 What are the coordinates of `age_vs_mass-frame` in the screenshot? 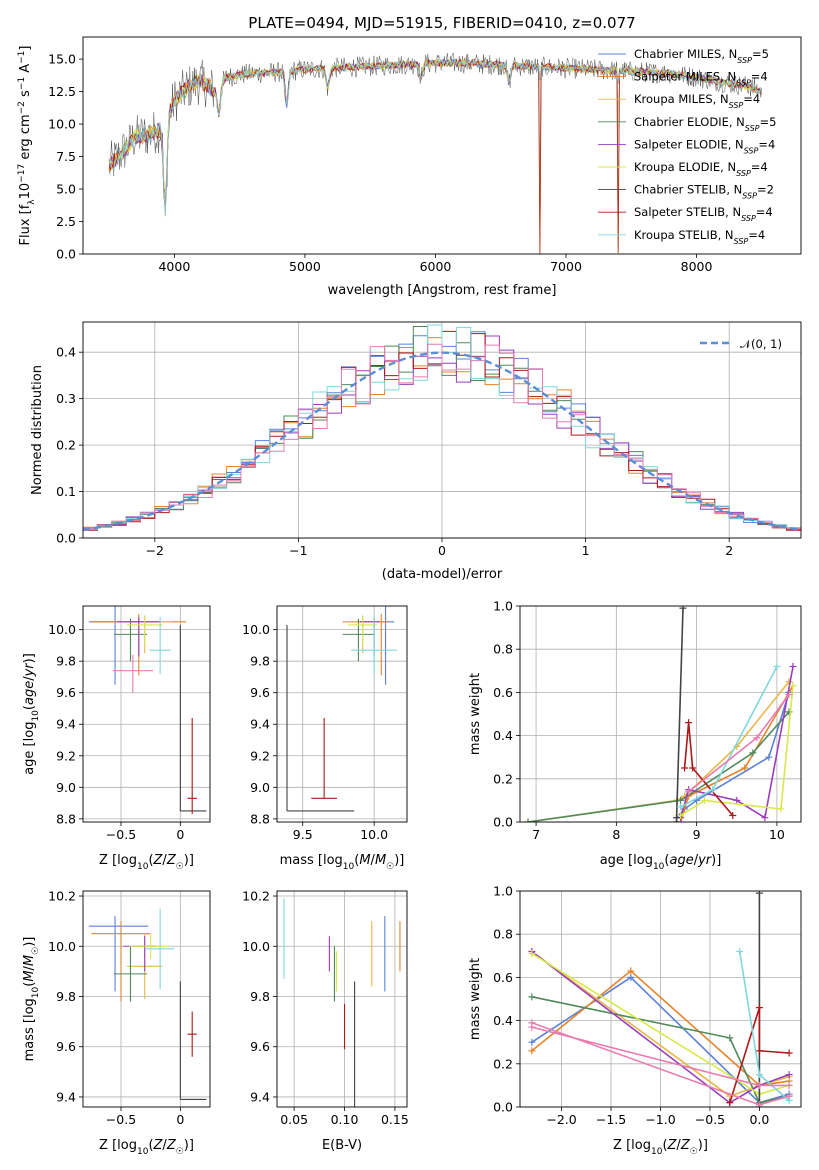 It's located at (342, 714).